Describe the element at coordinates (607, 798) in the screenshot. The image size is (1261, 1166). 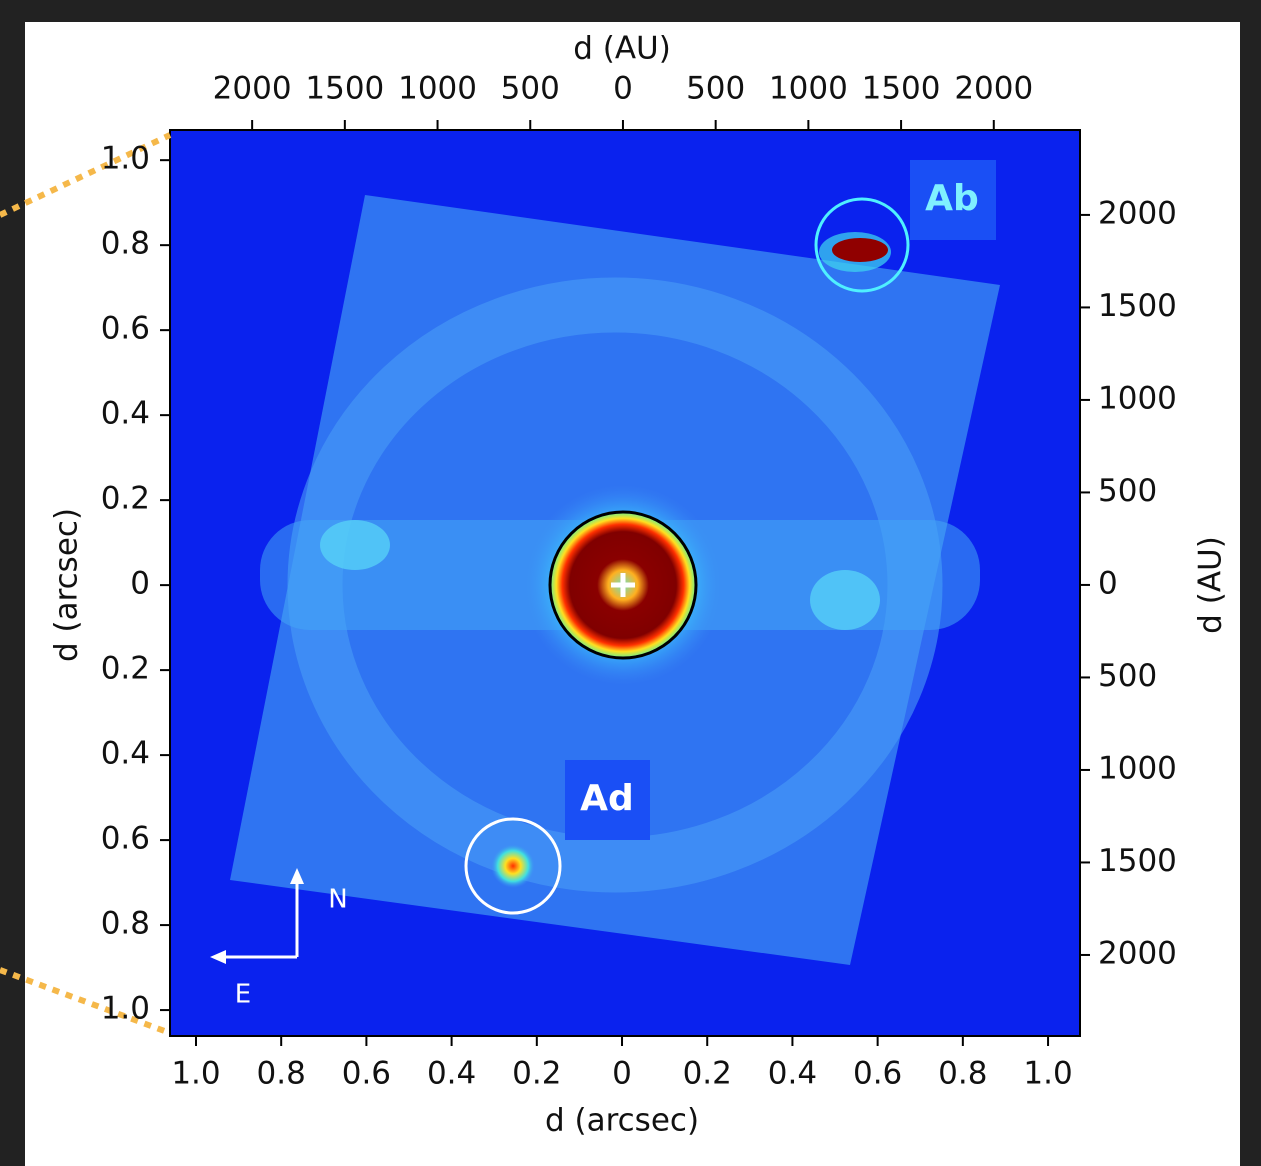
I see `label-ad: Ad` at that location.